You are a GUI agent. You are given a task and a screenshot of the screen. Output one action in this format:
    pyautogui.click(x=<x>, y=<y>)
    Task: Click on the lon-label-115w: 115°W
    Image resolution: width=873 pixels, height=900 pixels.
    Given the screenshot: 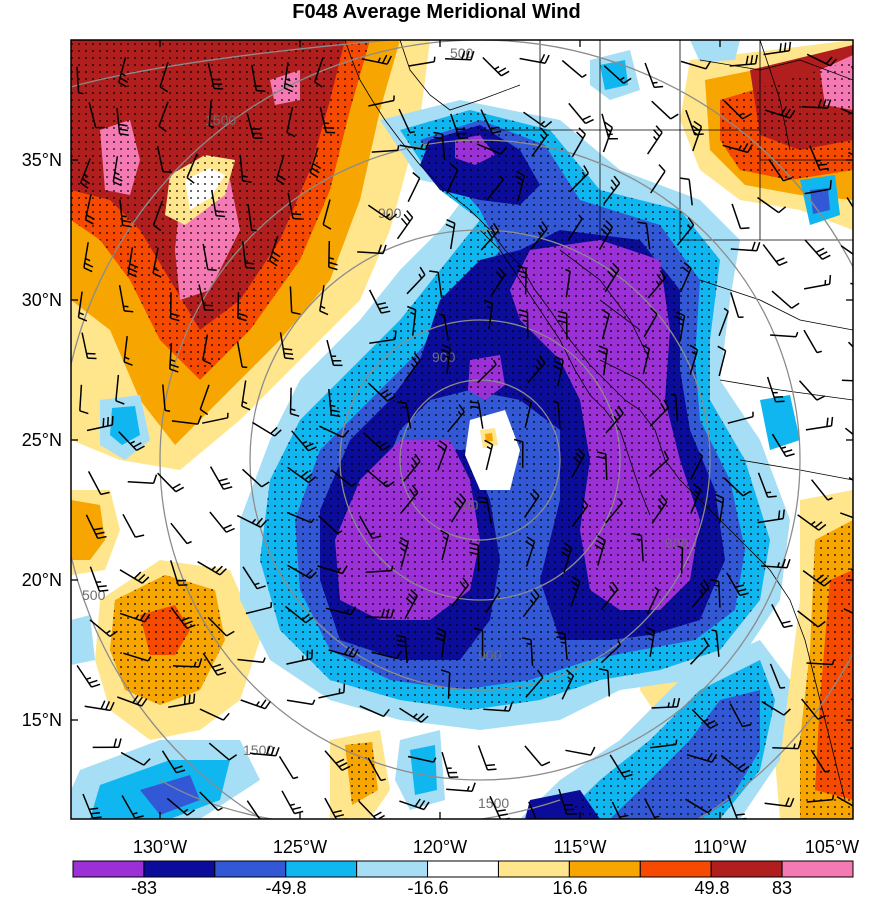 What is the action you would take?
    pyautogui.click(x=580, y=847)
    